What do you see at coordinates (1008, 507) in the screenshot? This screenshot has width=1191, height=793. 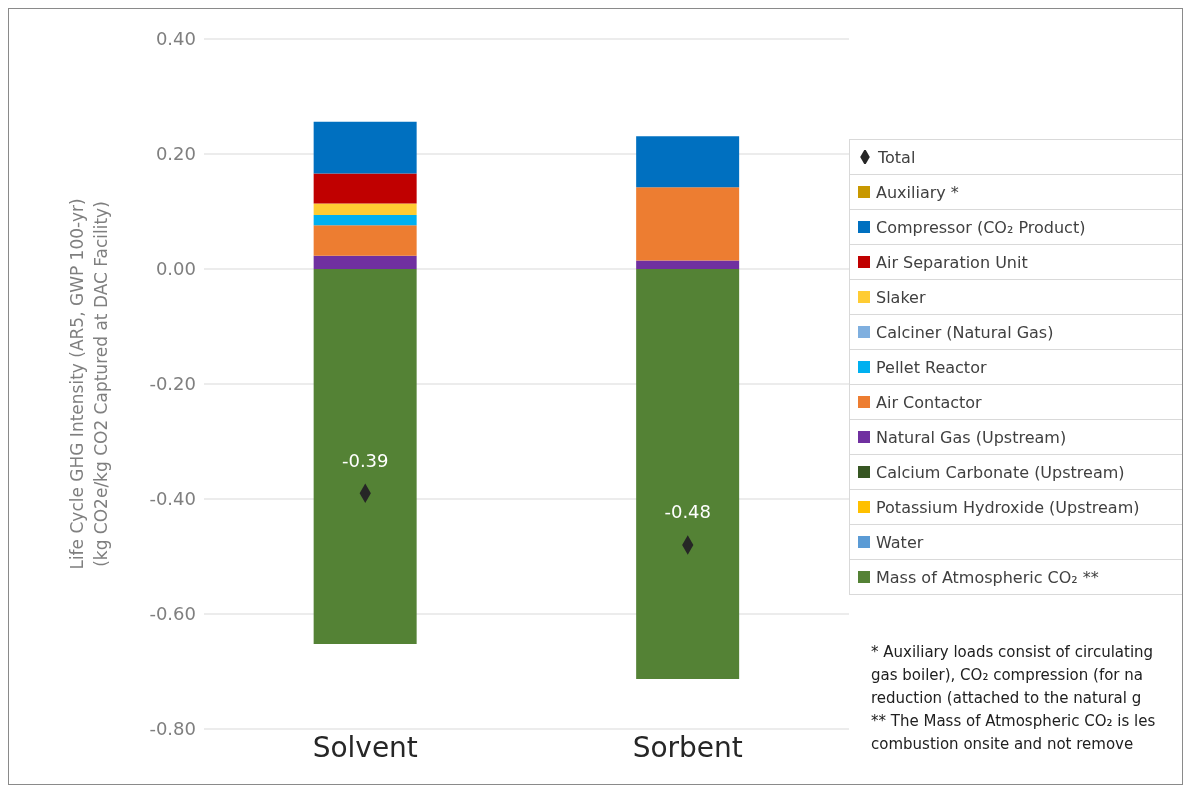 I see `legend-label: Potassium Hydroxide (Upstream)` at bounding box center [1008, 507].